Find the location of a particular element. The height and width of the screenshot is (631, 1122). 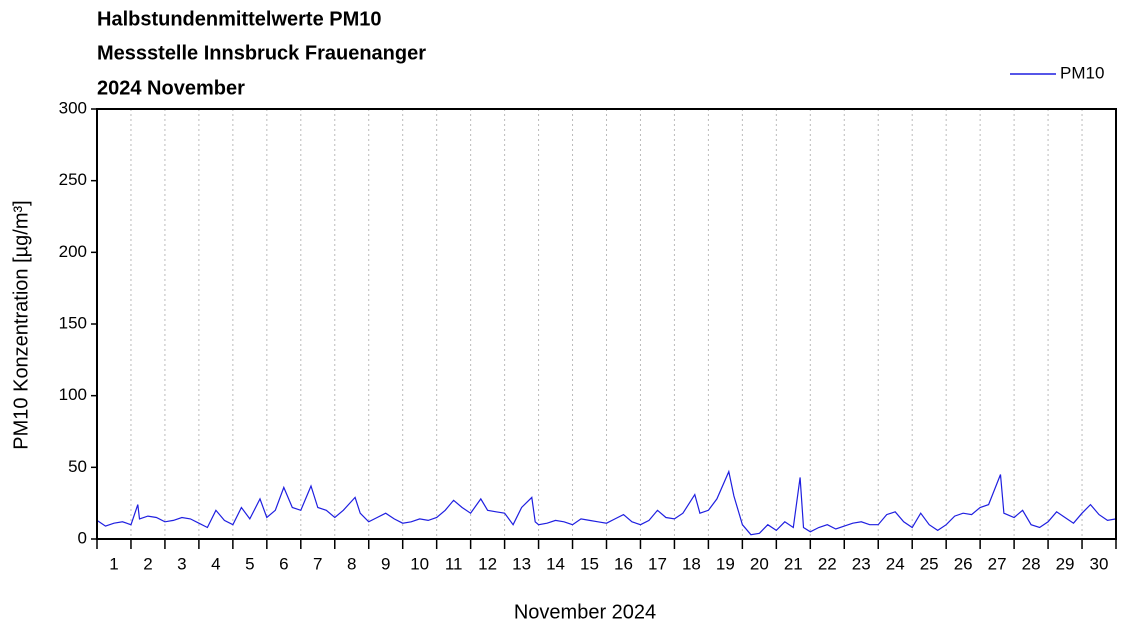

x-tick-label: 14 is located at coordinates (555, 563).